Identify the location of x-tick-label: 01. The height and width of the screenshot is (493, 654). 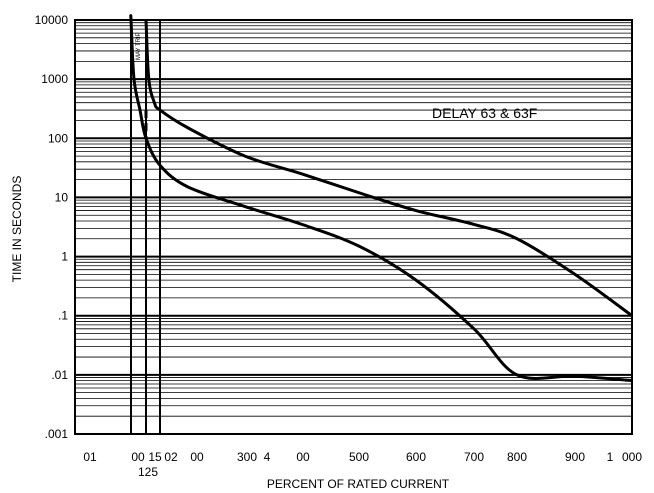
(90, 457).